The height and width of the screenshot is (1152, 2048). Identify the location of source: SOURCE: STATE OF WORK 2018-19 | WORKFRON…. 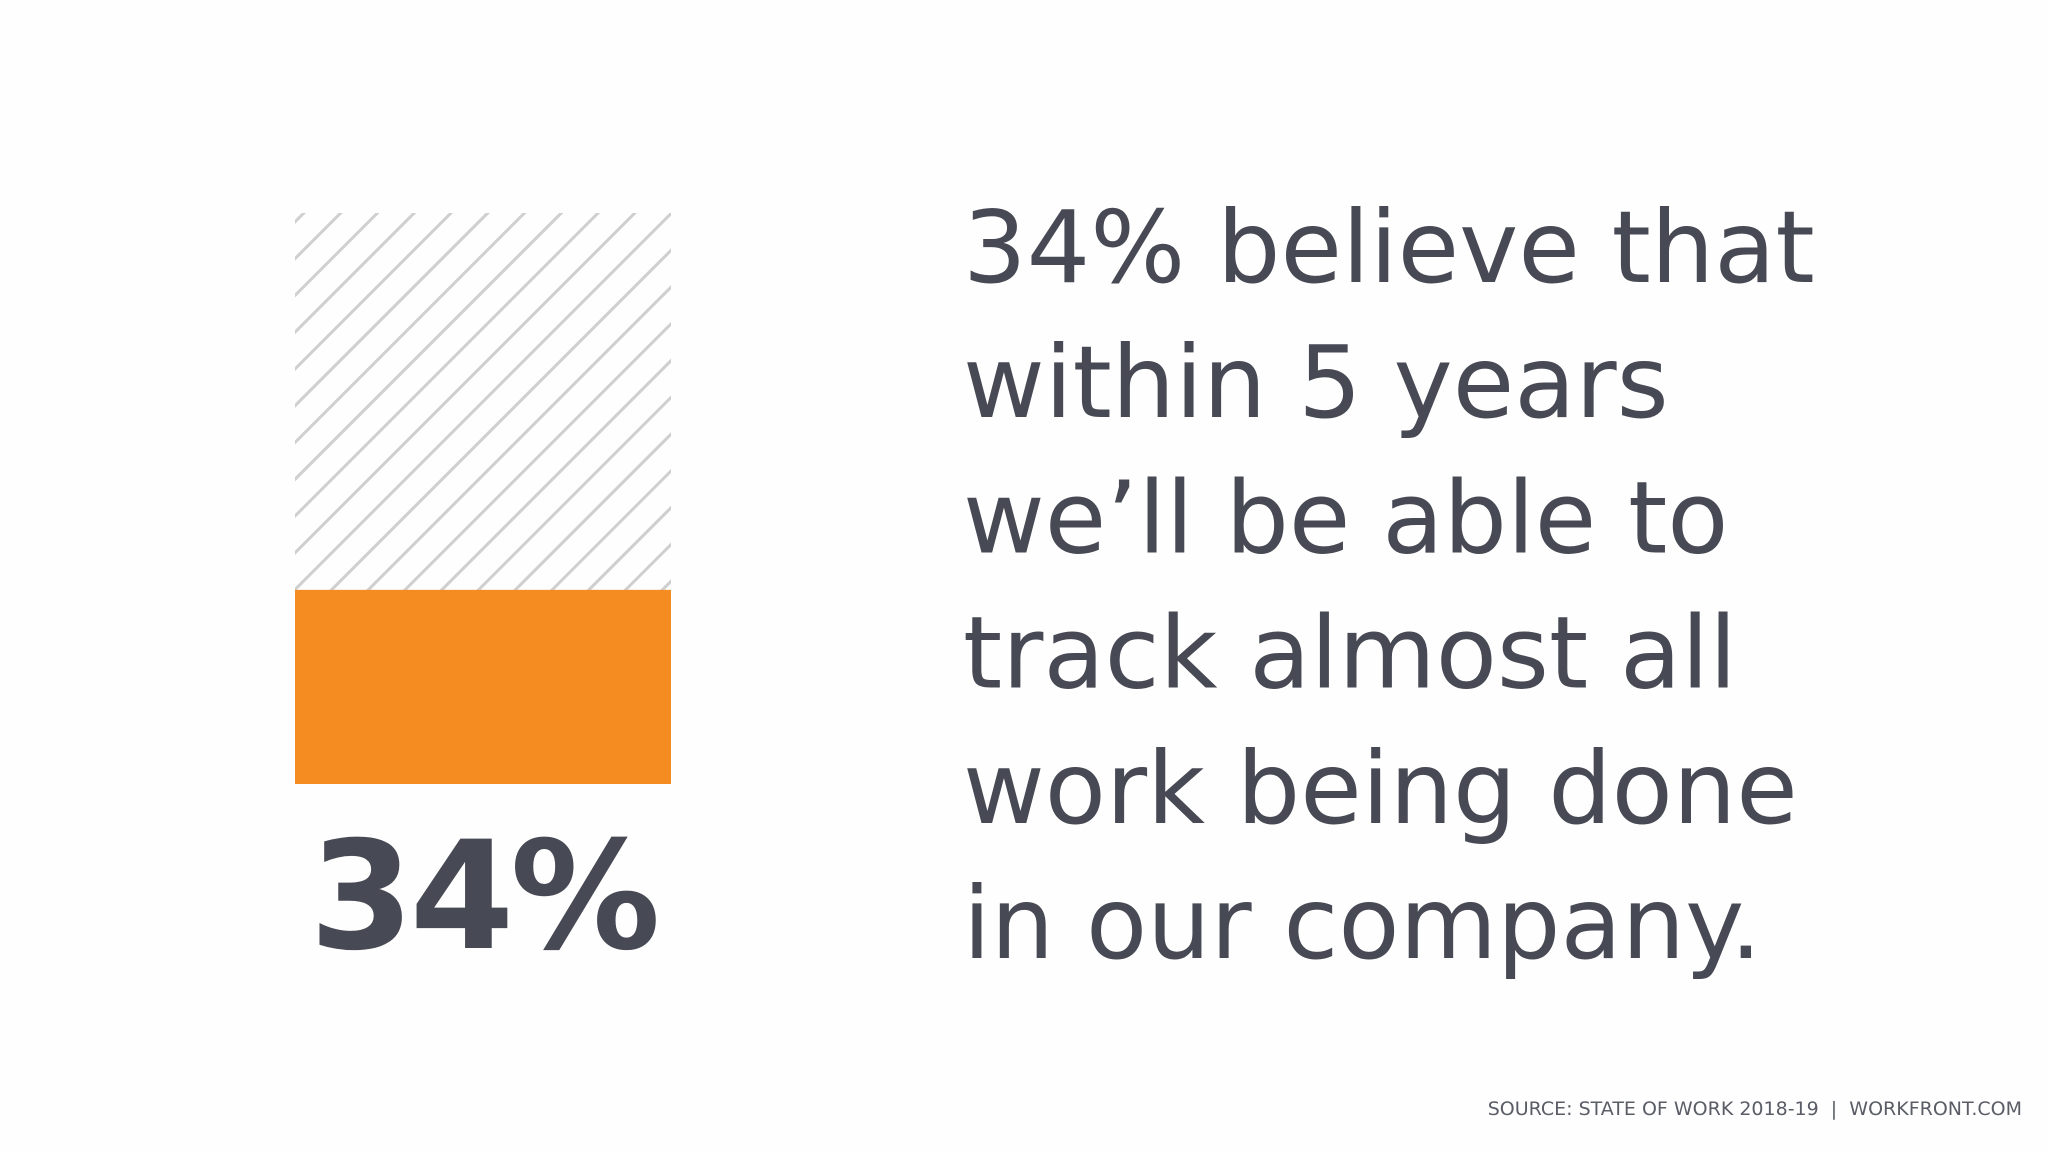
(1755, 1109).